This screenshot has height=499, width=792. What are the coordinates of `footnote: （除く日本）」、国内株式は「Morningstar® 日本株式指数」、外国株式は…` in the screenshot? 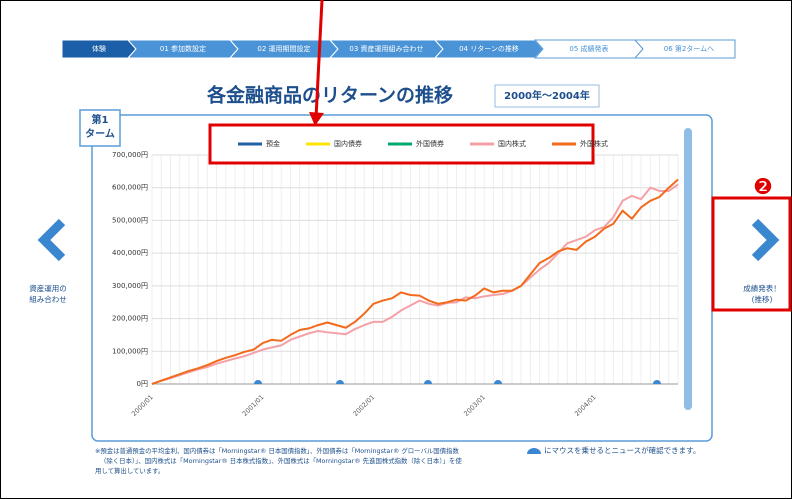 It's located at (281, 460).